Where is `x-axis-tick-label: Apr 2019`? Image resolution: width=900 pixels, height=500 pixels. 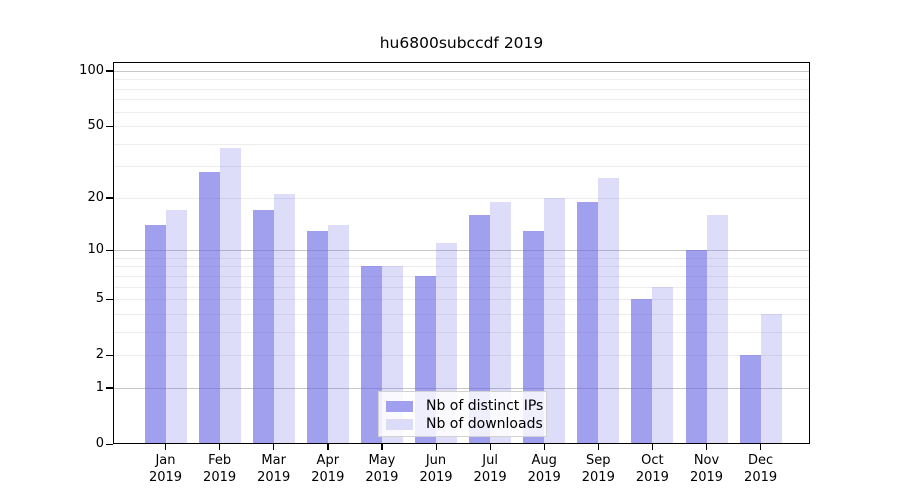
x-axis-tick-label: Apr 2019 is located at coordinates (328, 469).